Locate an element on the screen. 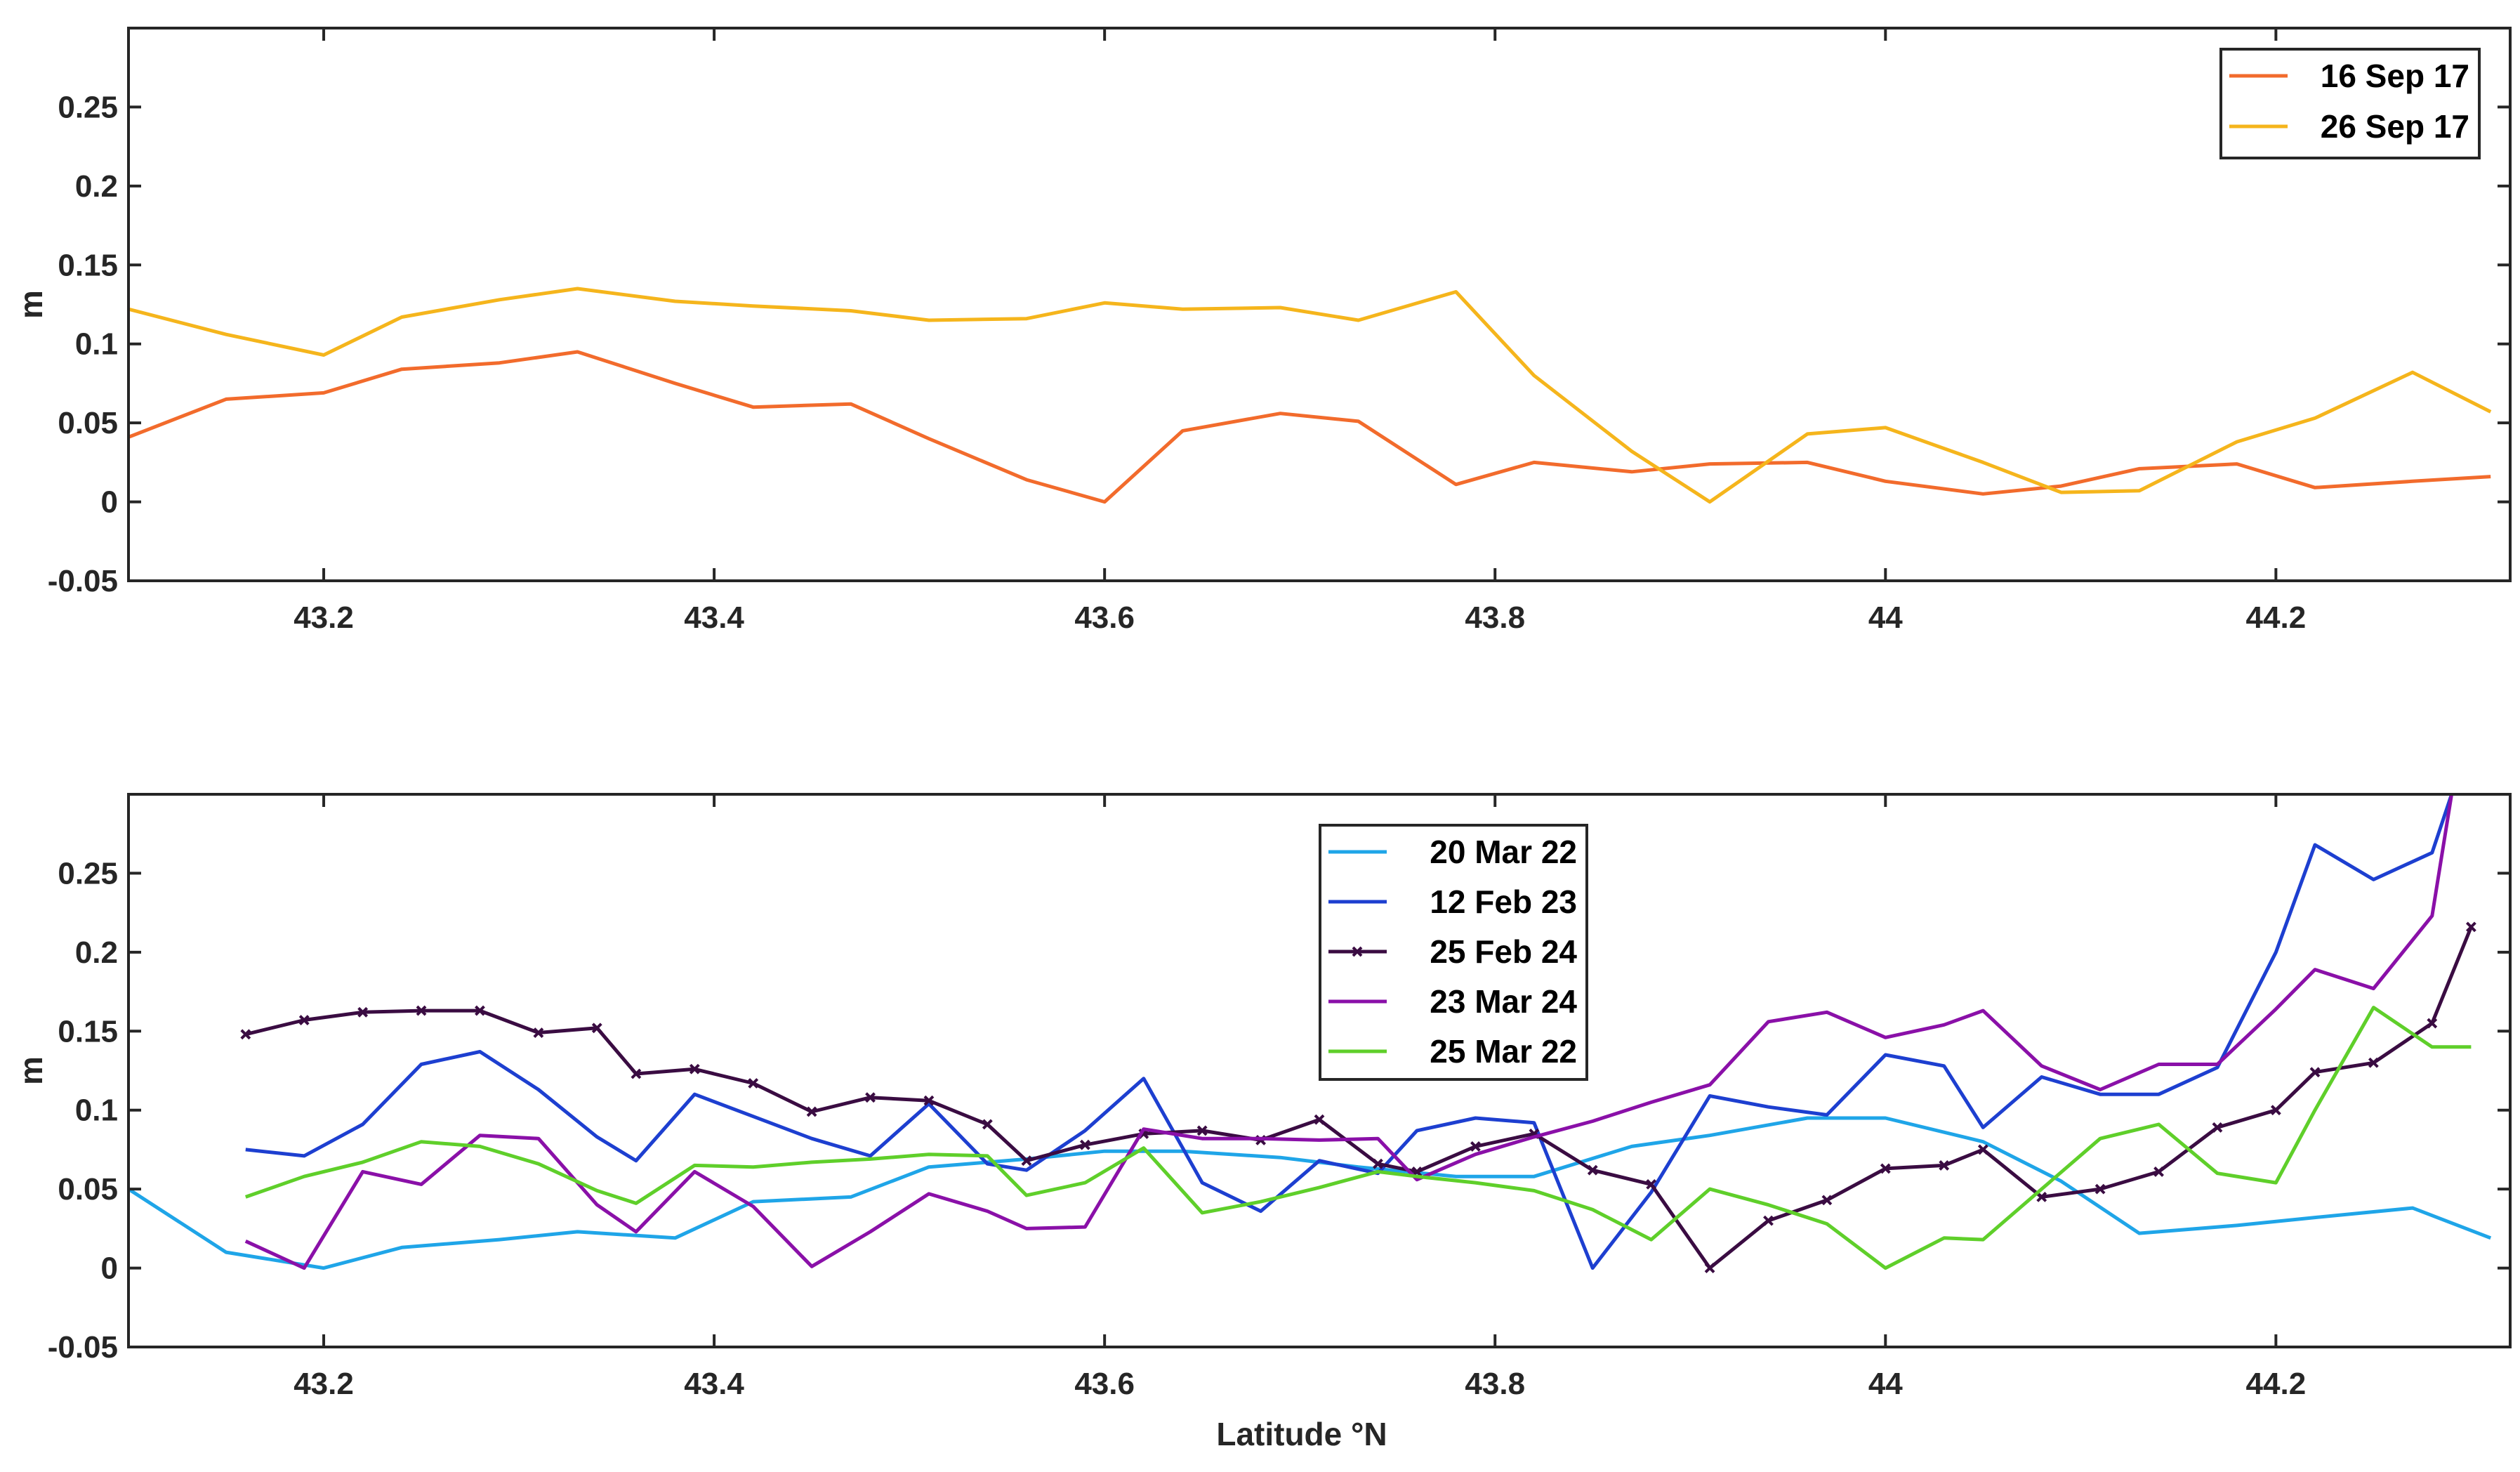 The image size is (2520, 1472). legend-label: 26 Sep 17 is located at coordinates (2395, 126).